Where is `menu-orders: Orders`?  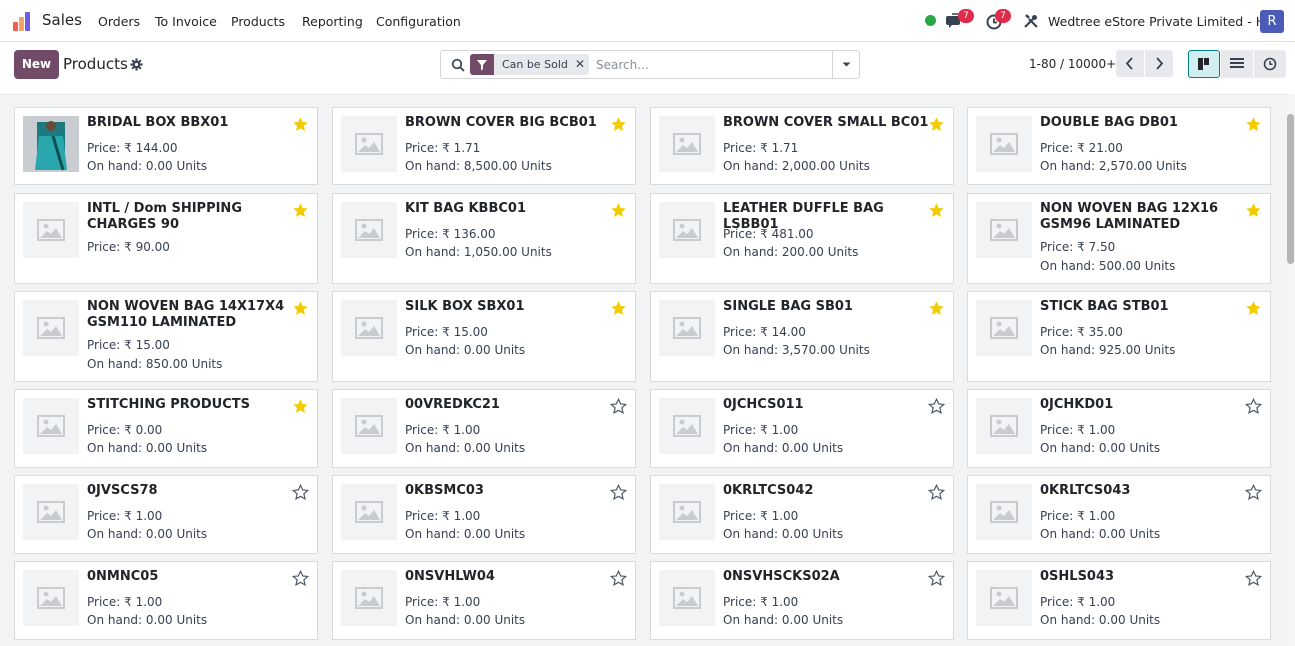
menu-orders: Orders is located at coordinates (119, 21).